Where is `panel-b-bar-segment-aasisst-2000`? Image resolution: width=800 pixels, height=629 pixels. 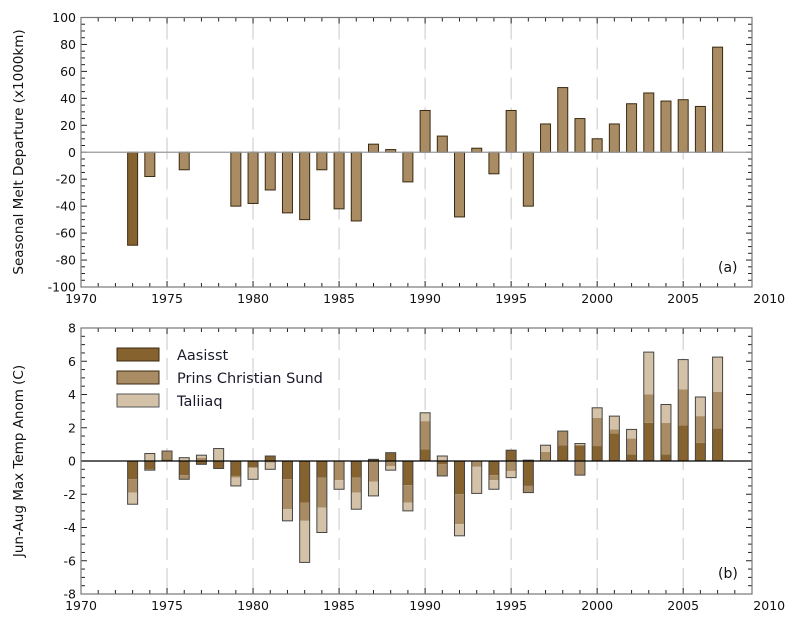 panel-b-bar-segment-aasisst-2000 is located at coordinates (597, 453).